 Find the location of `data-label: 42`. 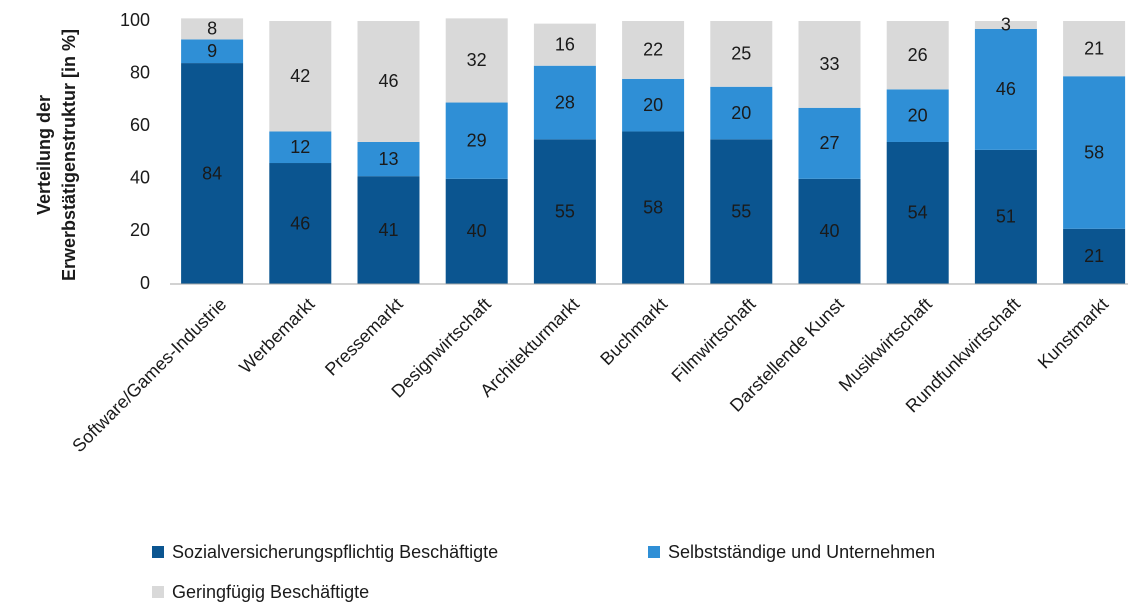

data-label: 42 is located at coordinates (300, 76).